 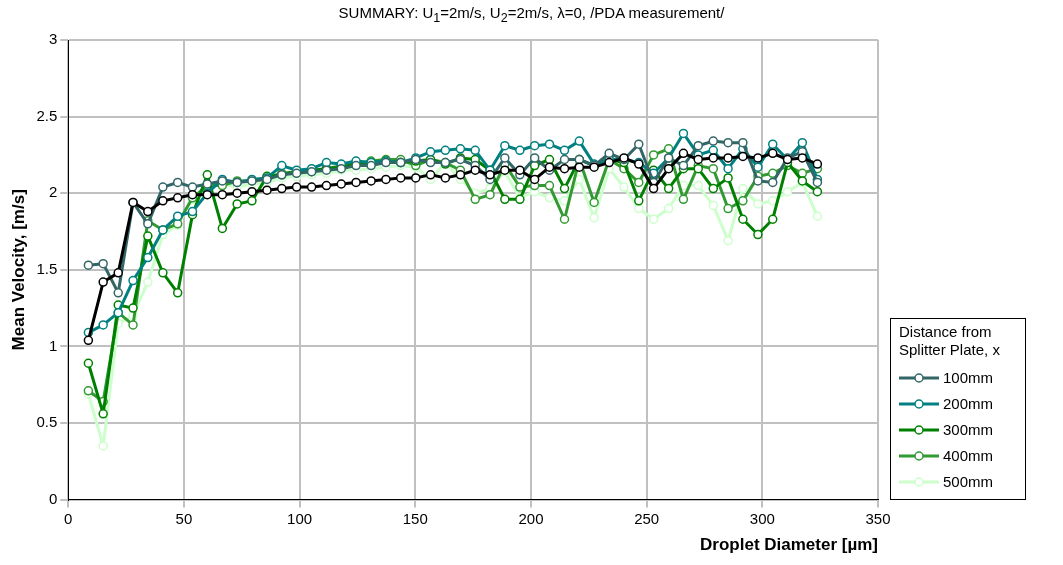 What do you see at coordinates (47, 115) in the screenshot?
I see `y-tick-label: 2.5` at bounding box center [47, 115].